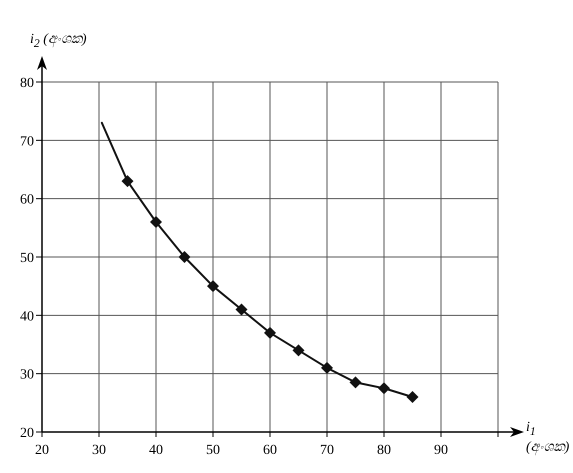 Image resolution: width=573 pixels, height=473 pixels. Describe the element at coordinates (27, 258) in the screenshot. I see `y-tick-label: 50` at that location.